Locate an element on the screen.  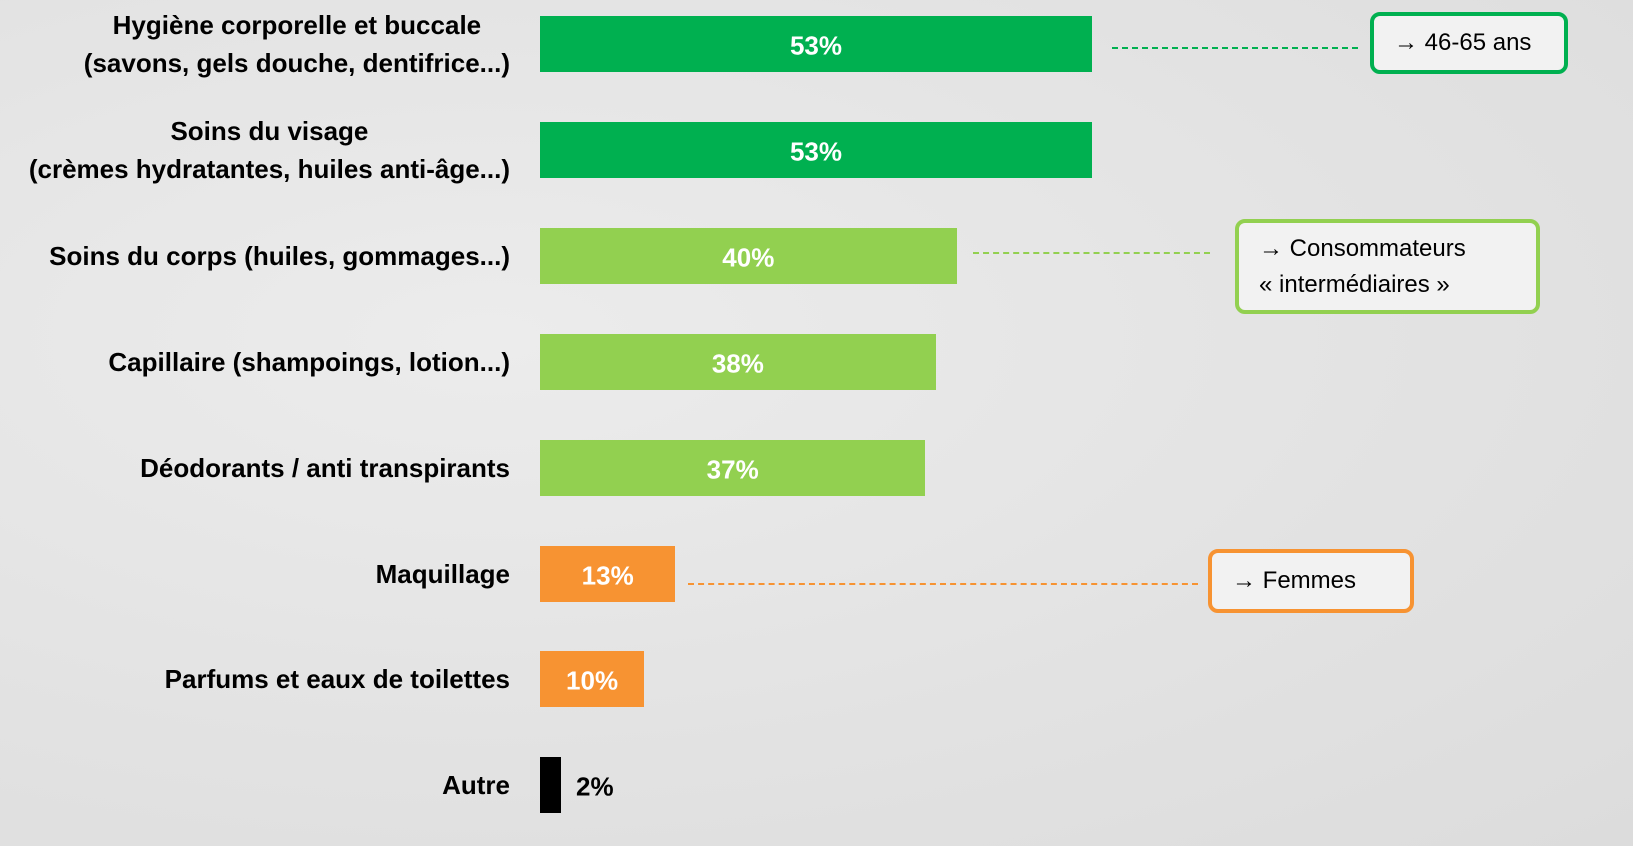
value-label: 40% is located at coordinates (748, 257).